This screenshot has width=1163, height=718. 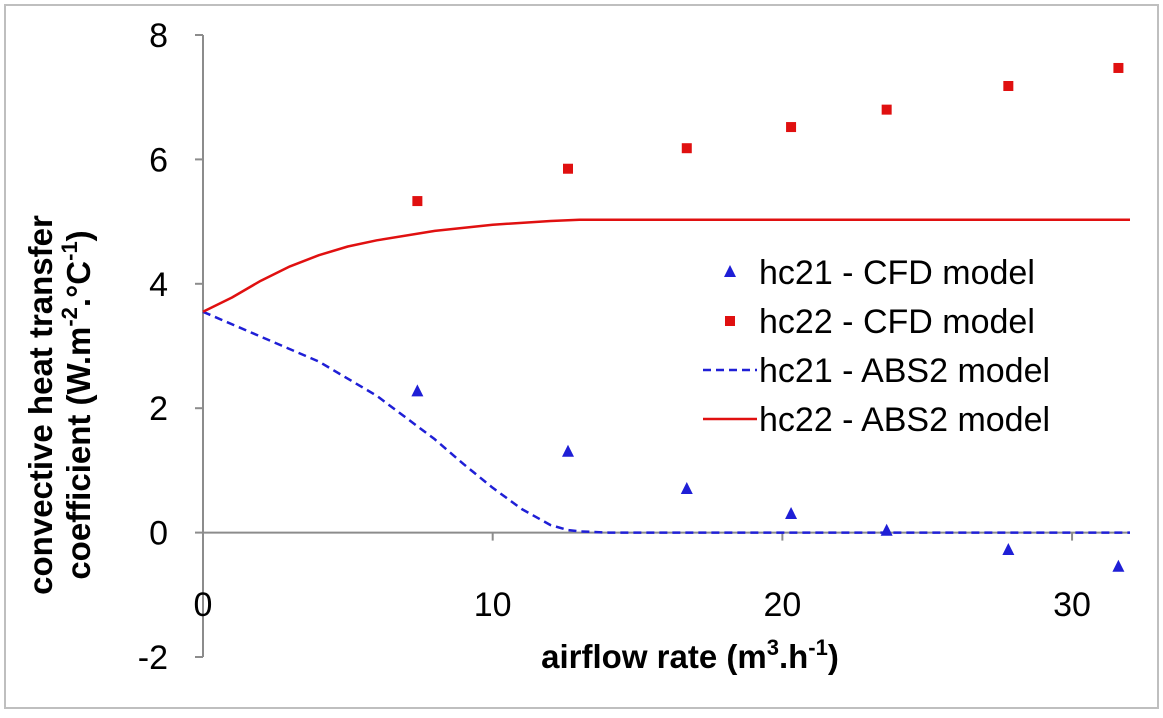 What do you see at coordinates (904, 420) in the screenshot?
I see `legend-label-hc22-abs2-model: hc22 - ABS2 model` at bounding box center [904, 420].